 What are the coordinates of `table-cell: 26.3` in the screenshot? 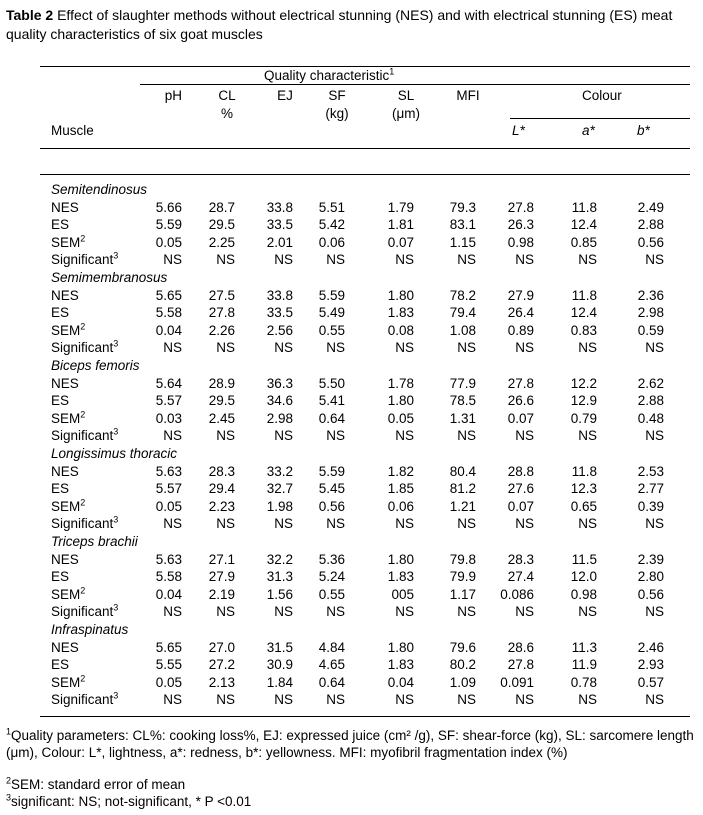 It's located at (520, 225).